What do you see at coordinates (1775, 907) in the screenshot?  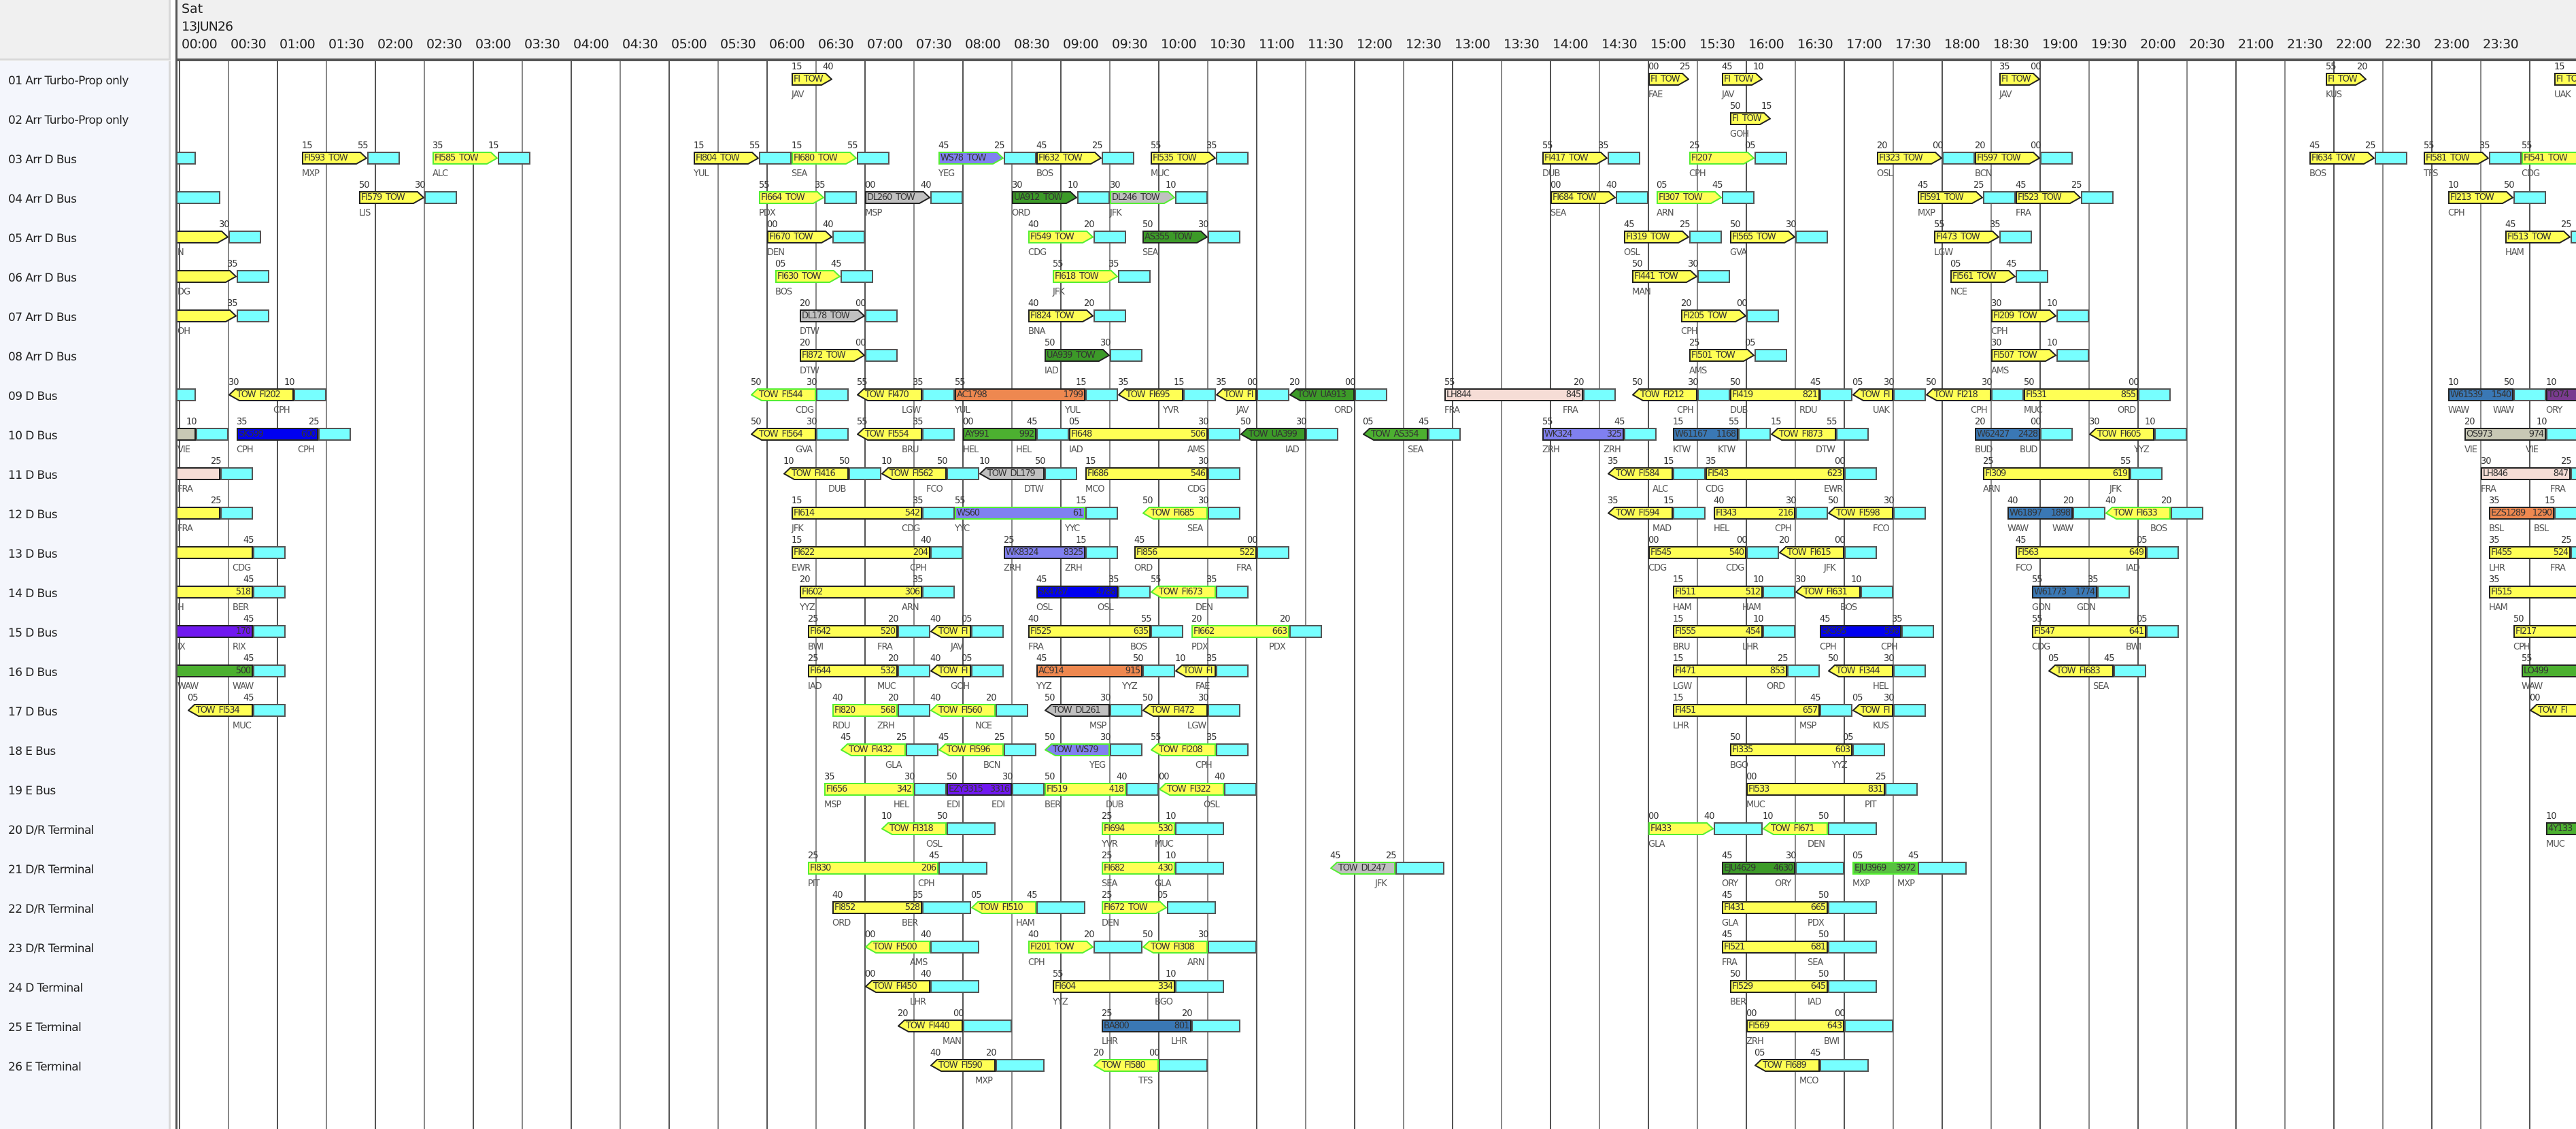 I see `turnaround-bar: FI431 665` at bounding box center [1775, 907].